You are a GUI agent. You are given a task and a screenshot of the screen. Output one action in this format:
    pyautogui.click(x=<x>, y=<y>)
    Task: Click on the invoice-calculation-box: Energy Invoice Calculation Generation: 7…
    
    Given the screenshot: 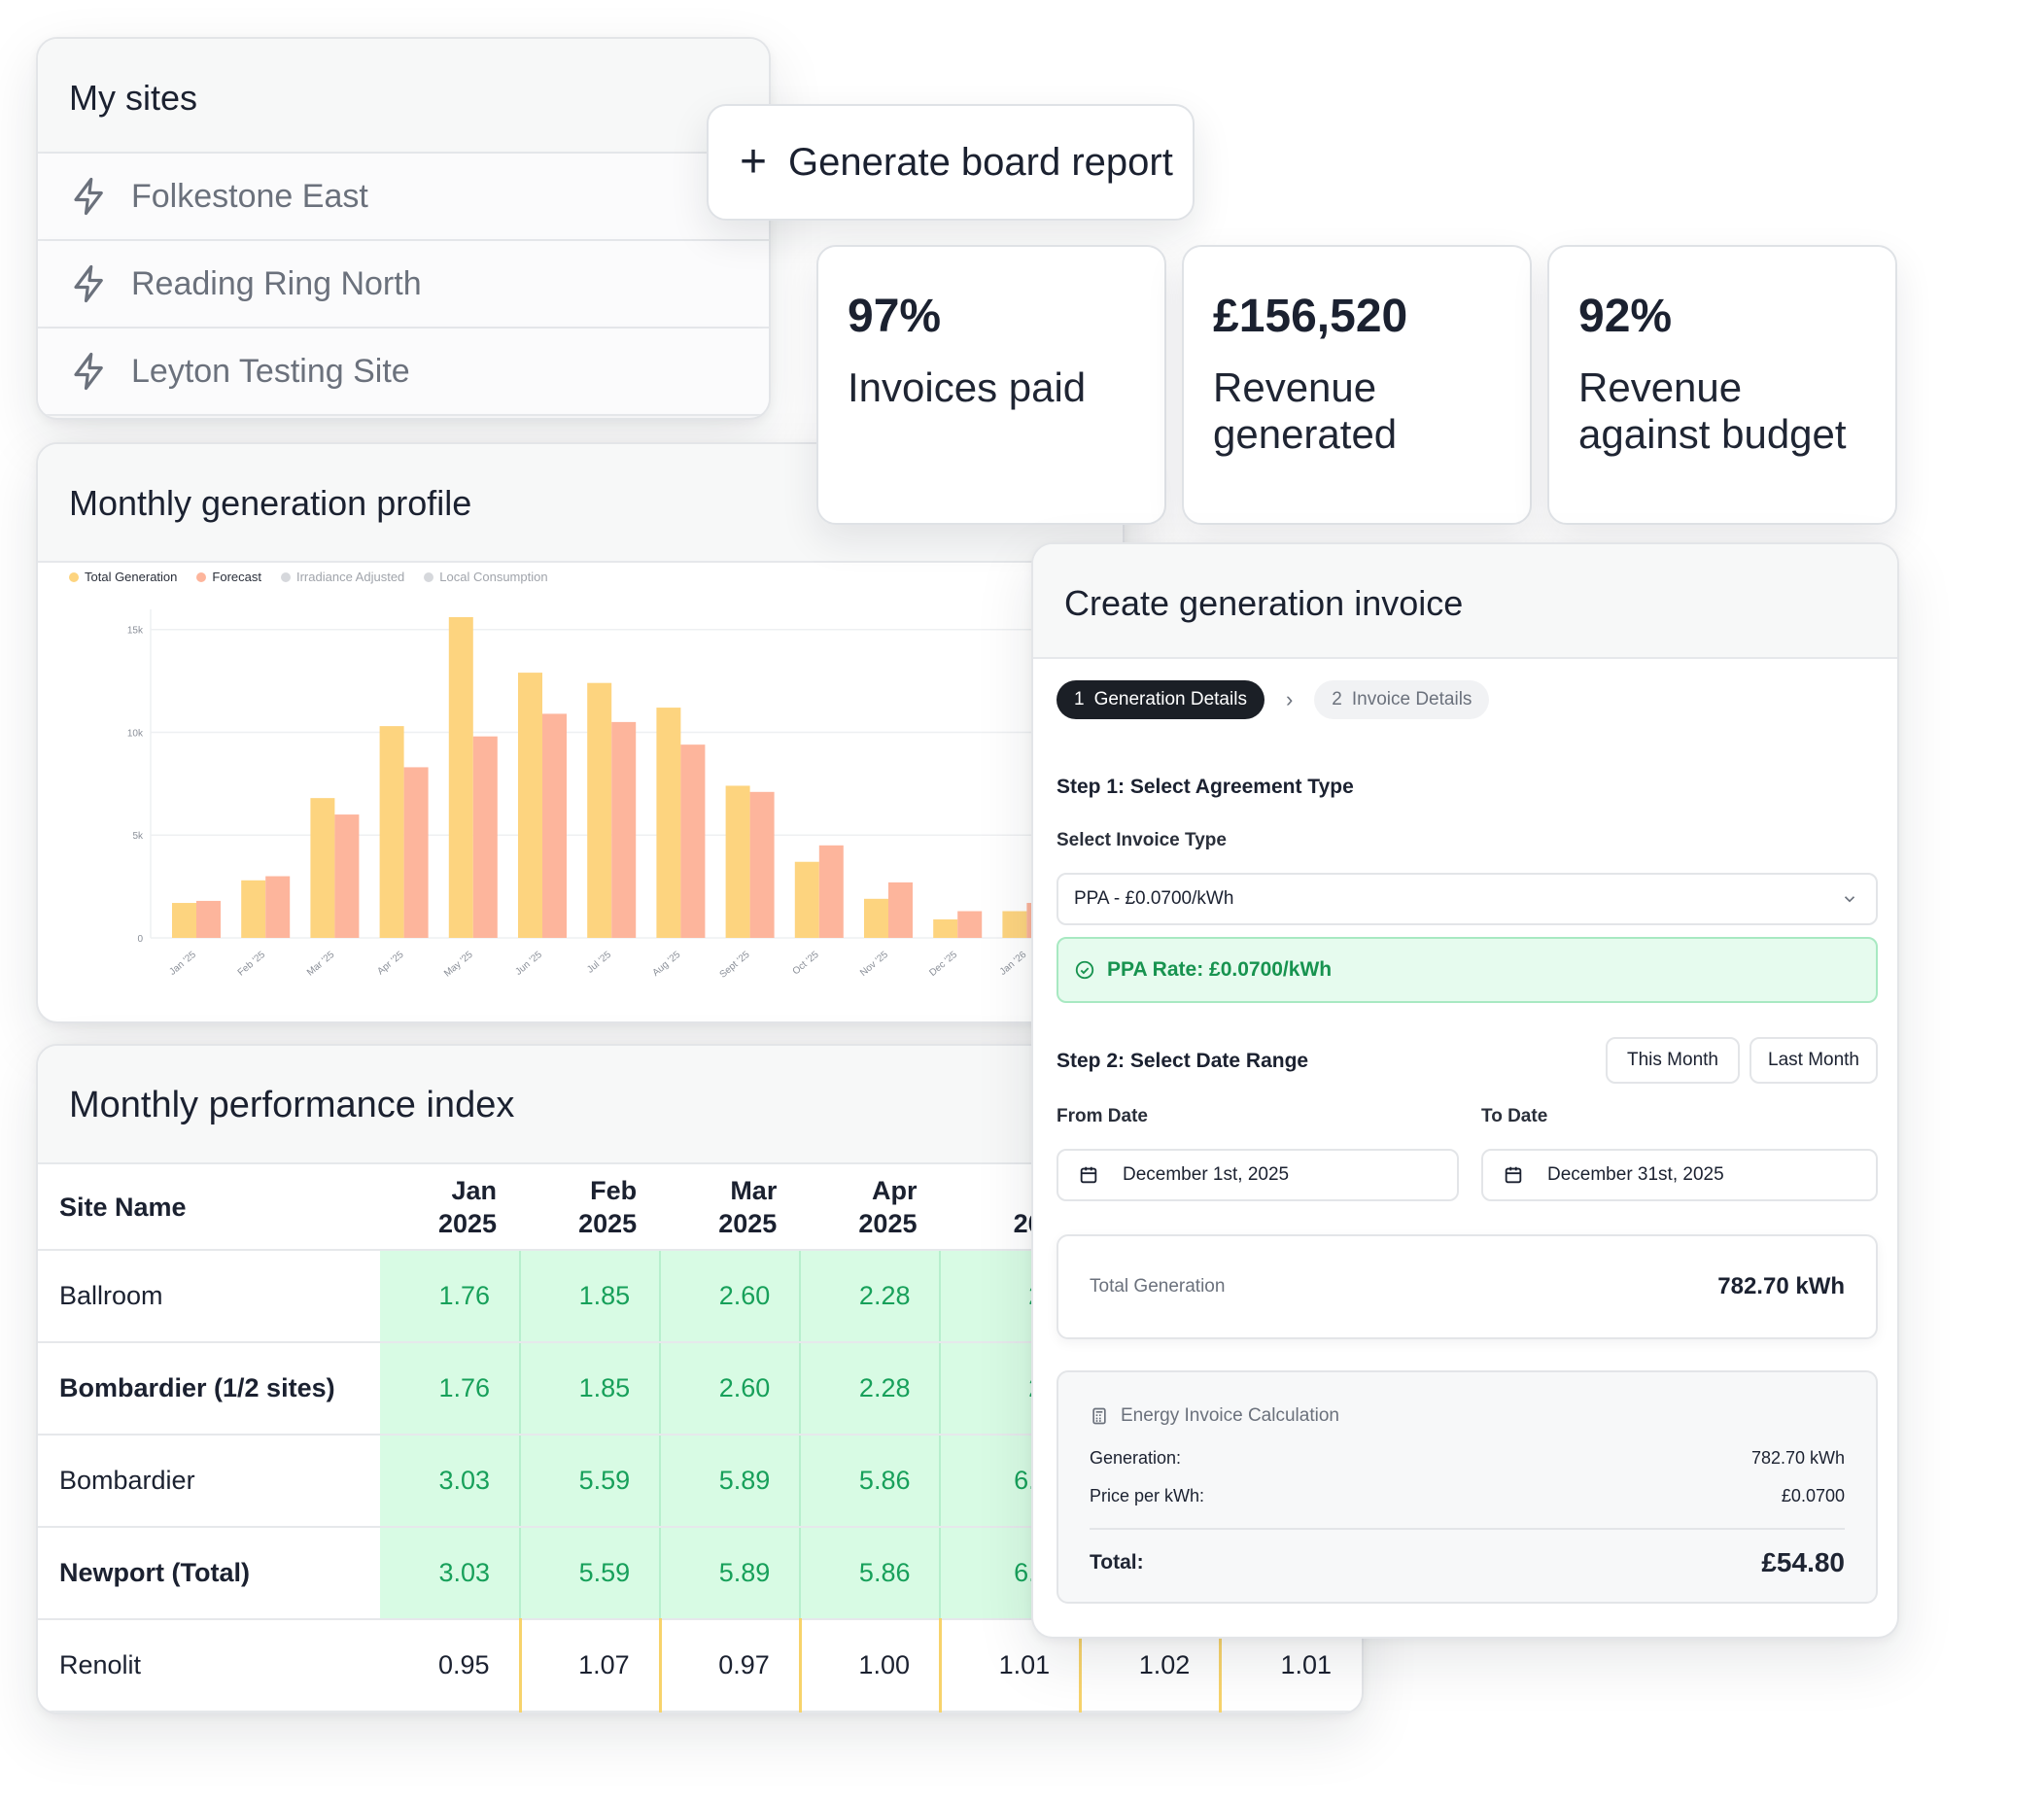 What is the action you would take?
    pyautogui.click(x=1467, y=1487)
    